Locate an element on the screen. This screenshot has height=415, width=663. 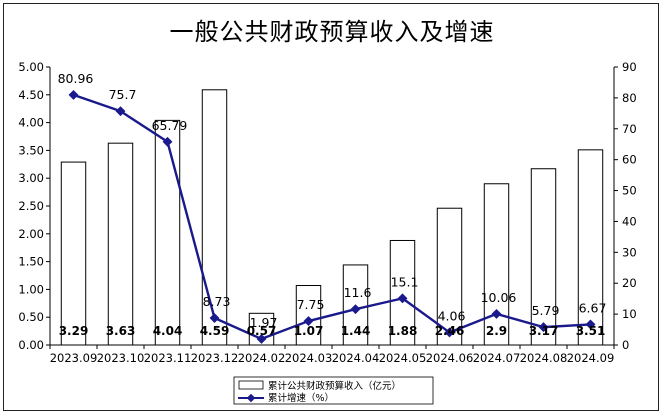
y-left-tick-label: 3.50 is located at coordinates (31, 150).